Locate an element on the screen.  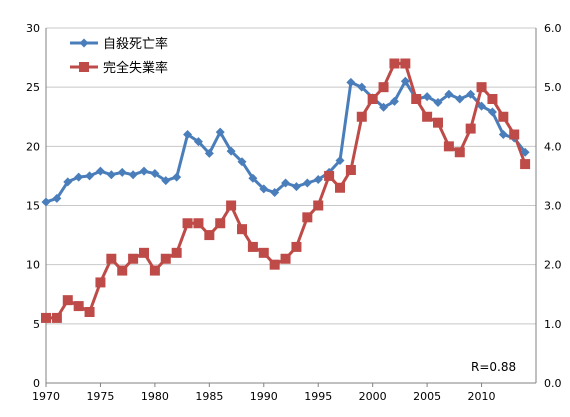
right-tick-label: 3.0 is located at coordinates (553, 206).